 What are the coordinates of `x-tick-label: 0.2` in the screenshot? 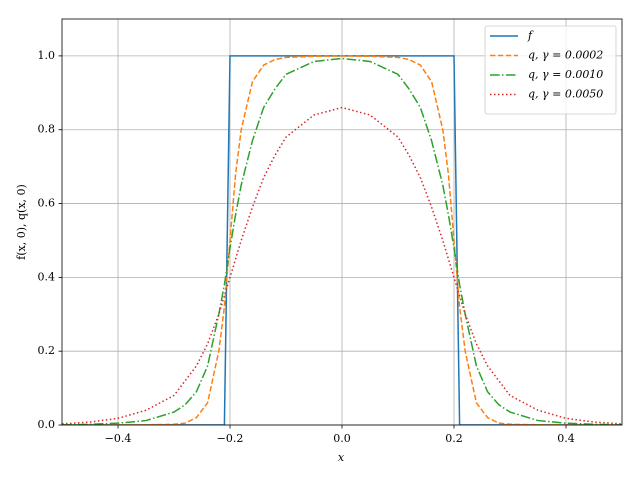 It's located at (454, 438).